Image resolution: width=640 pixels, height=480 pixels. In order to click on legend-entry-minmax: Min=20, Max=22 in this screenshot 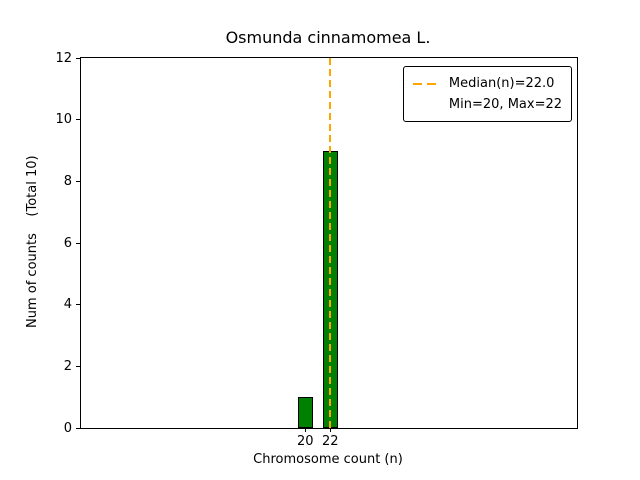, I will do `click(487, 104)`.